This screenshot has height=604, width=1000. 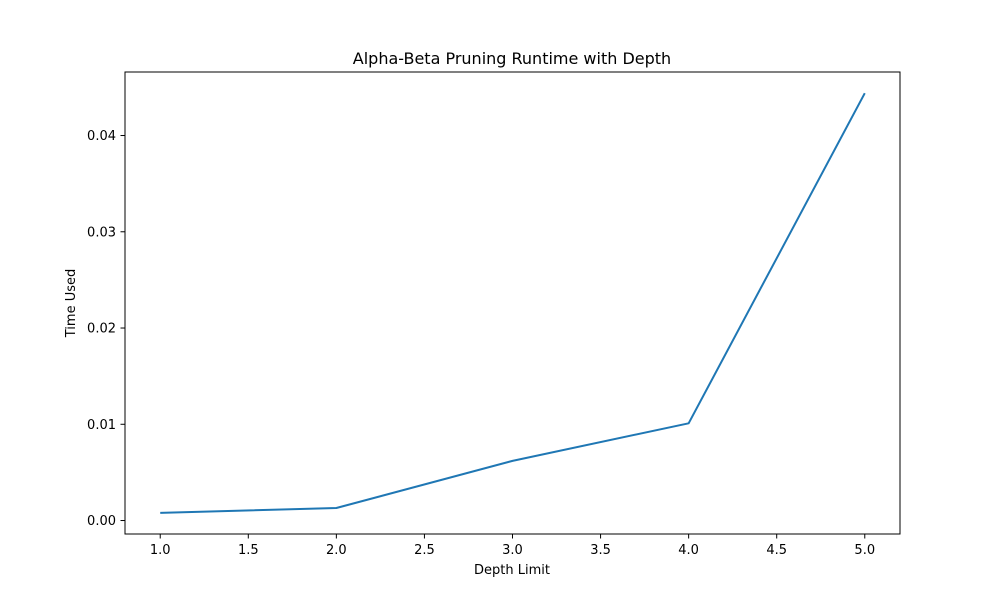 What do you see at coordinates (101, 232) in the screenshot?
I see `y-tick-label: 0.03` at bounding box center [101, 232].